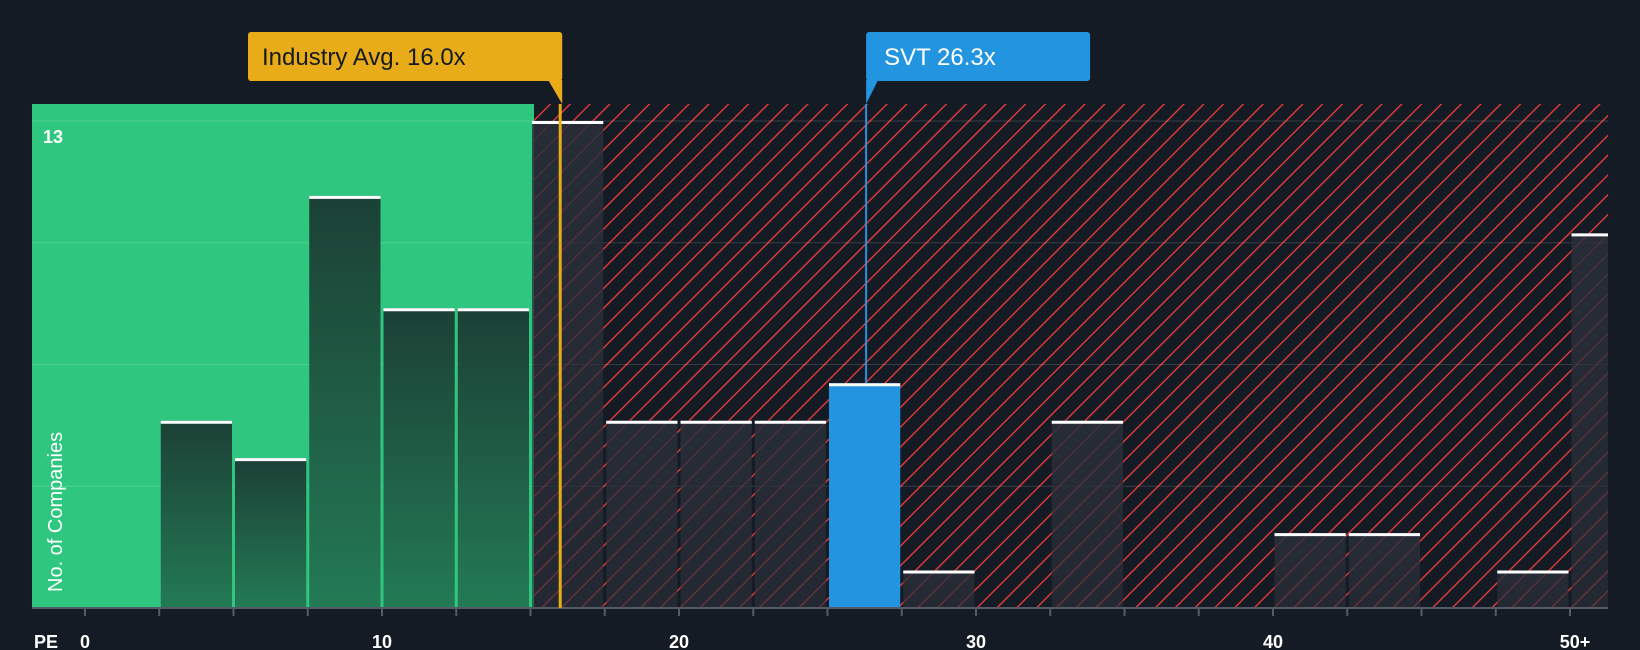  I want to click on industry-average-pointer, so click(555, 92).